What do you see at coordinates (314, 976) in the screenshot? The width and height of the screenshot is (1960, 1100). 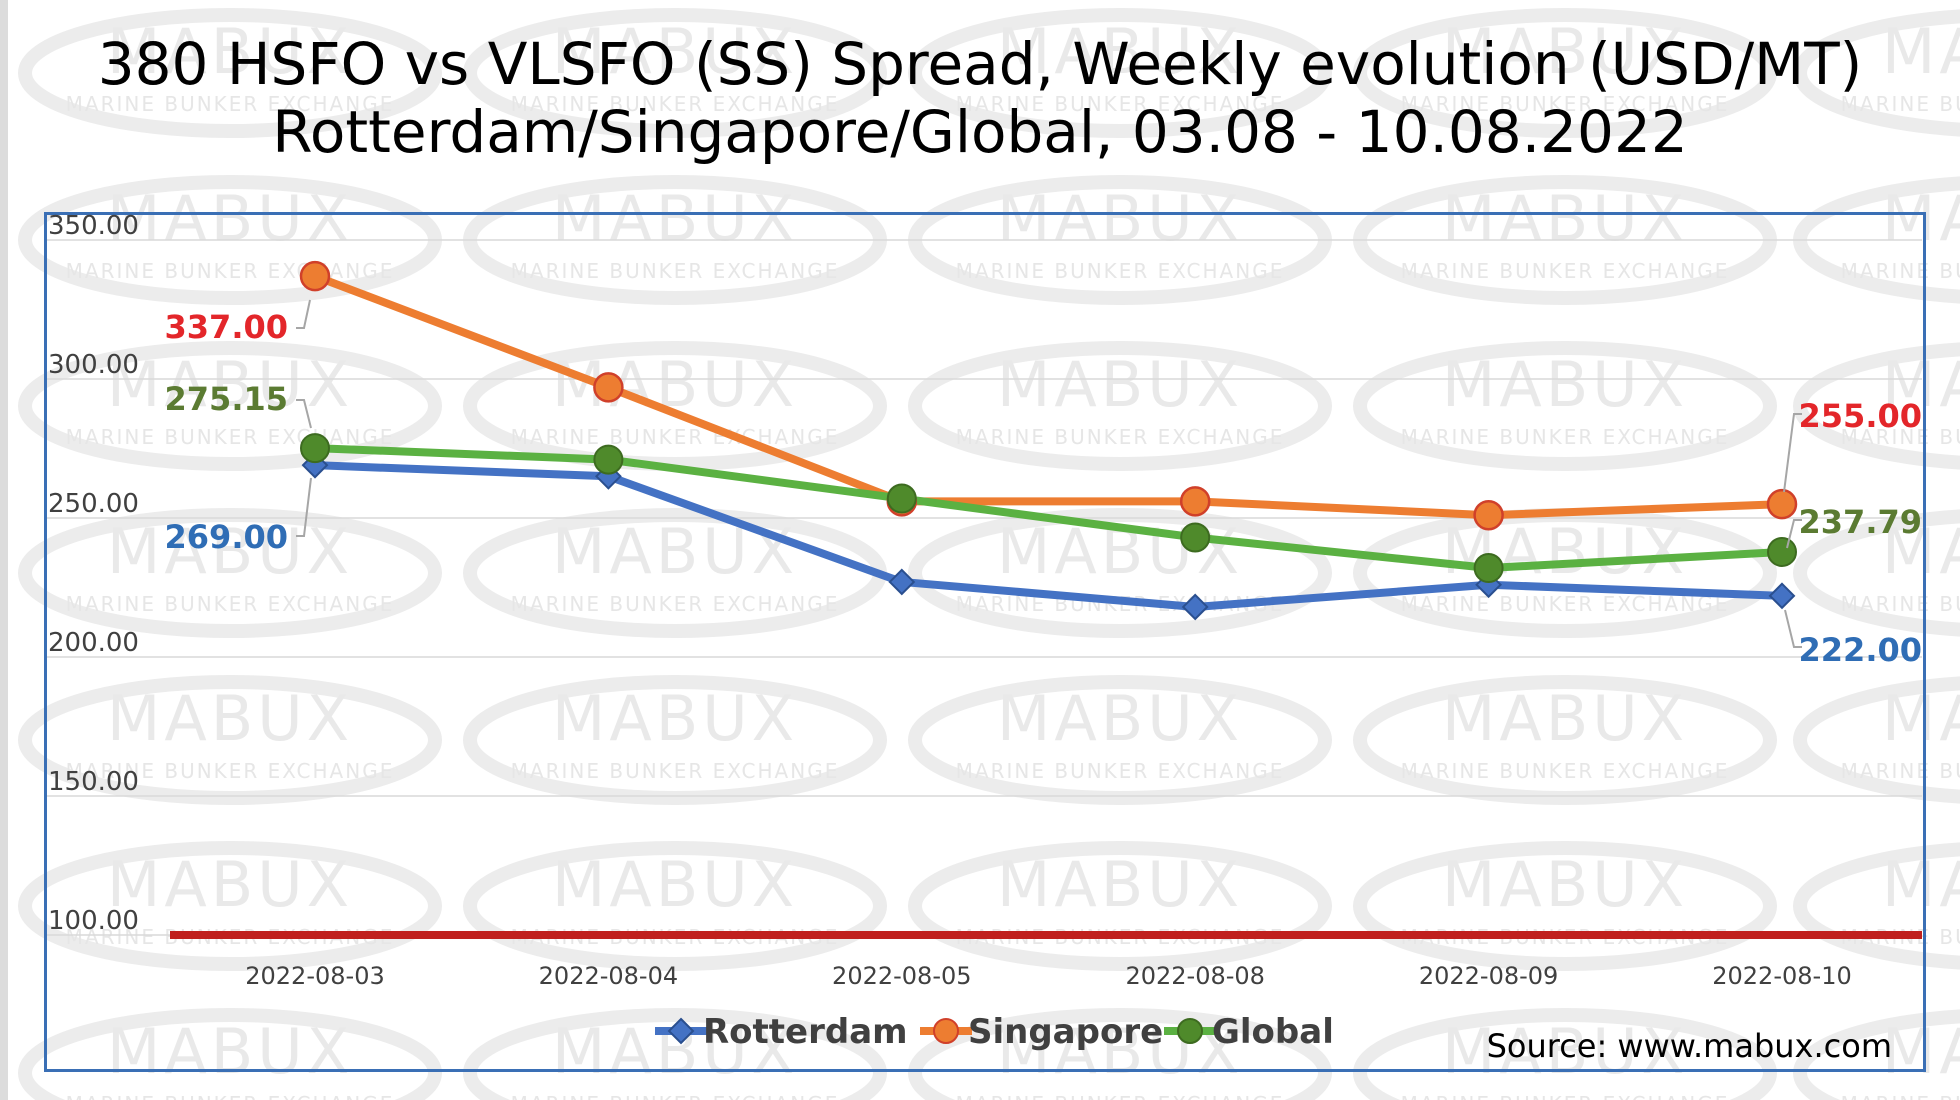 I see `x-tick-label: 2022-08-03` at bounding box center [314, 976].